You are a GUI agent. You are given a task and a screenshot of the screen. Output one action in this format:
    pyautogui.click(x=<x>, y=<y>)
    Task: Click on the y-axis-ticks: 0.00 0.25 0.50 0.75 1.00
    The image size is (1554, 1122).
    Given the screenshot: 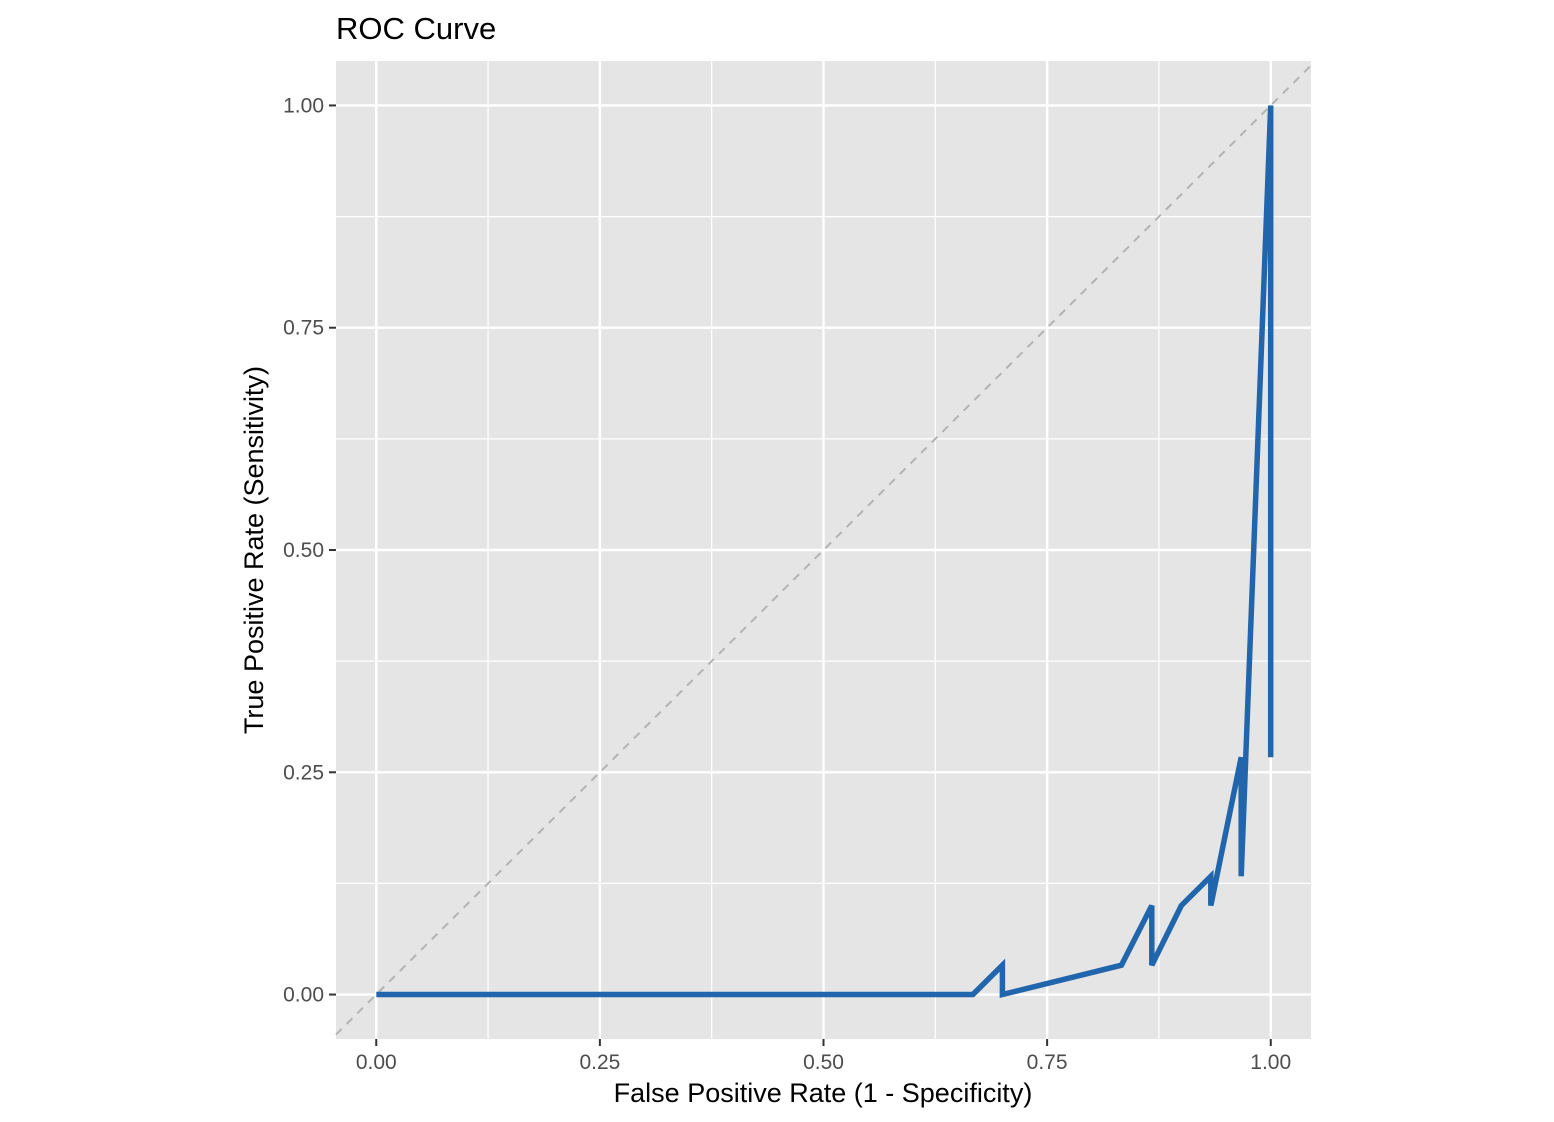 What is the action you would take?
    pyautogui.click(x=309, y=550)
    